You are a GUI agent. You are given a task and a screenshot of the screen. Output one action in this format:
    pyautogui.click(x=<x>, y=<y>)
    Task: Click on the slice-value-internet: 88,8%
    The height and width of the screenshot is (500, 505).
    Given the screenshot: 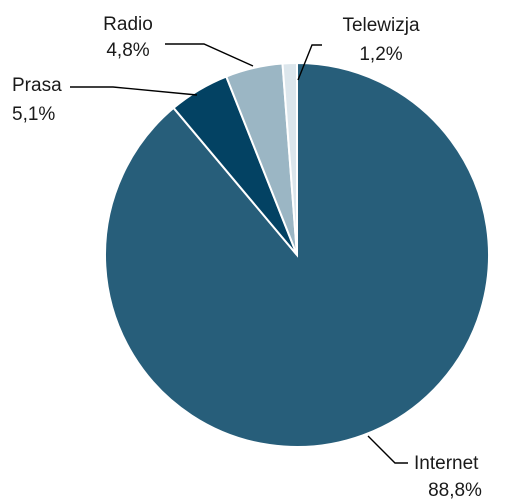 What is the action you would take?
    pyautogui.click(x=455, y=490)
    